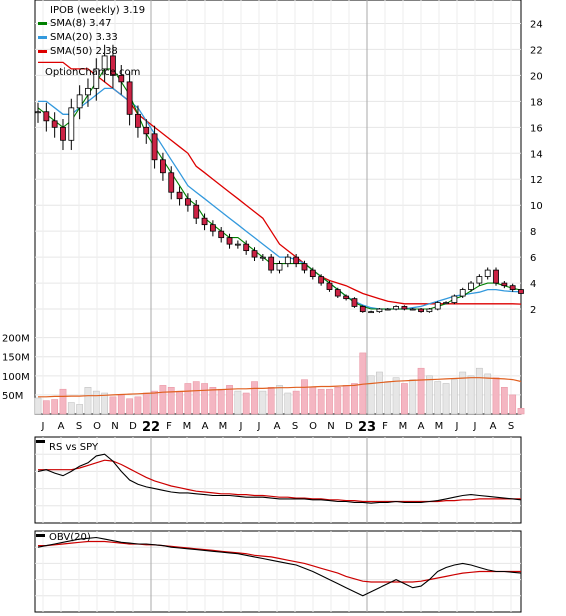 The image size is (566, 616). Describe the element at coordinates (313, 426) in the screenshot. I see `x-month-label: O` at that location.